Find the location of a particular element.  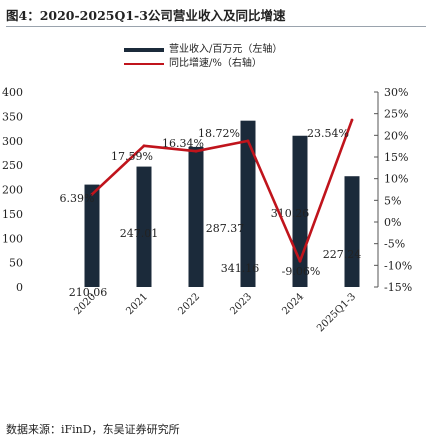

left-tick-300: 300 is located at coordinates (12, 141).